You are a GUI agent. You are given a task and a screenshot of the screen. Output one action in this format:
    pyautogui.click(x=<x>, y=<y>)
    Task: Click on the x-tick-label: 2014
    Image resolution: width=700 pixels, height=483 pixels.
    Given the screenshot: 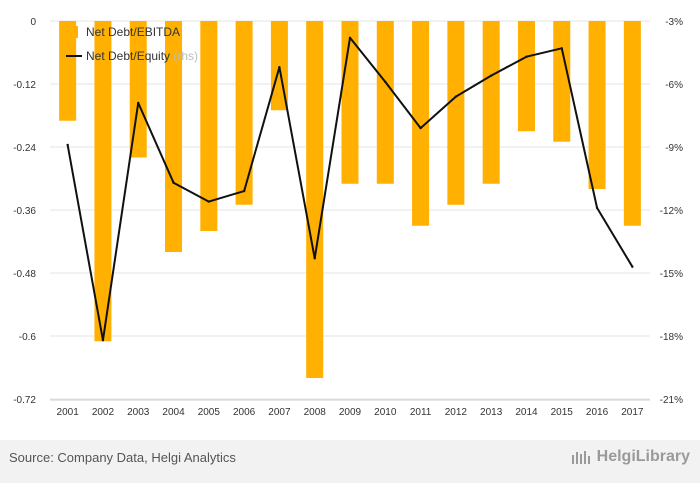 What is the action you would take?
    pyautogui.click(x=526, y=412)
    